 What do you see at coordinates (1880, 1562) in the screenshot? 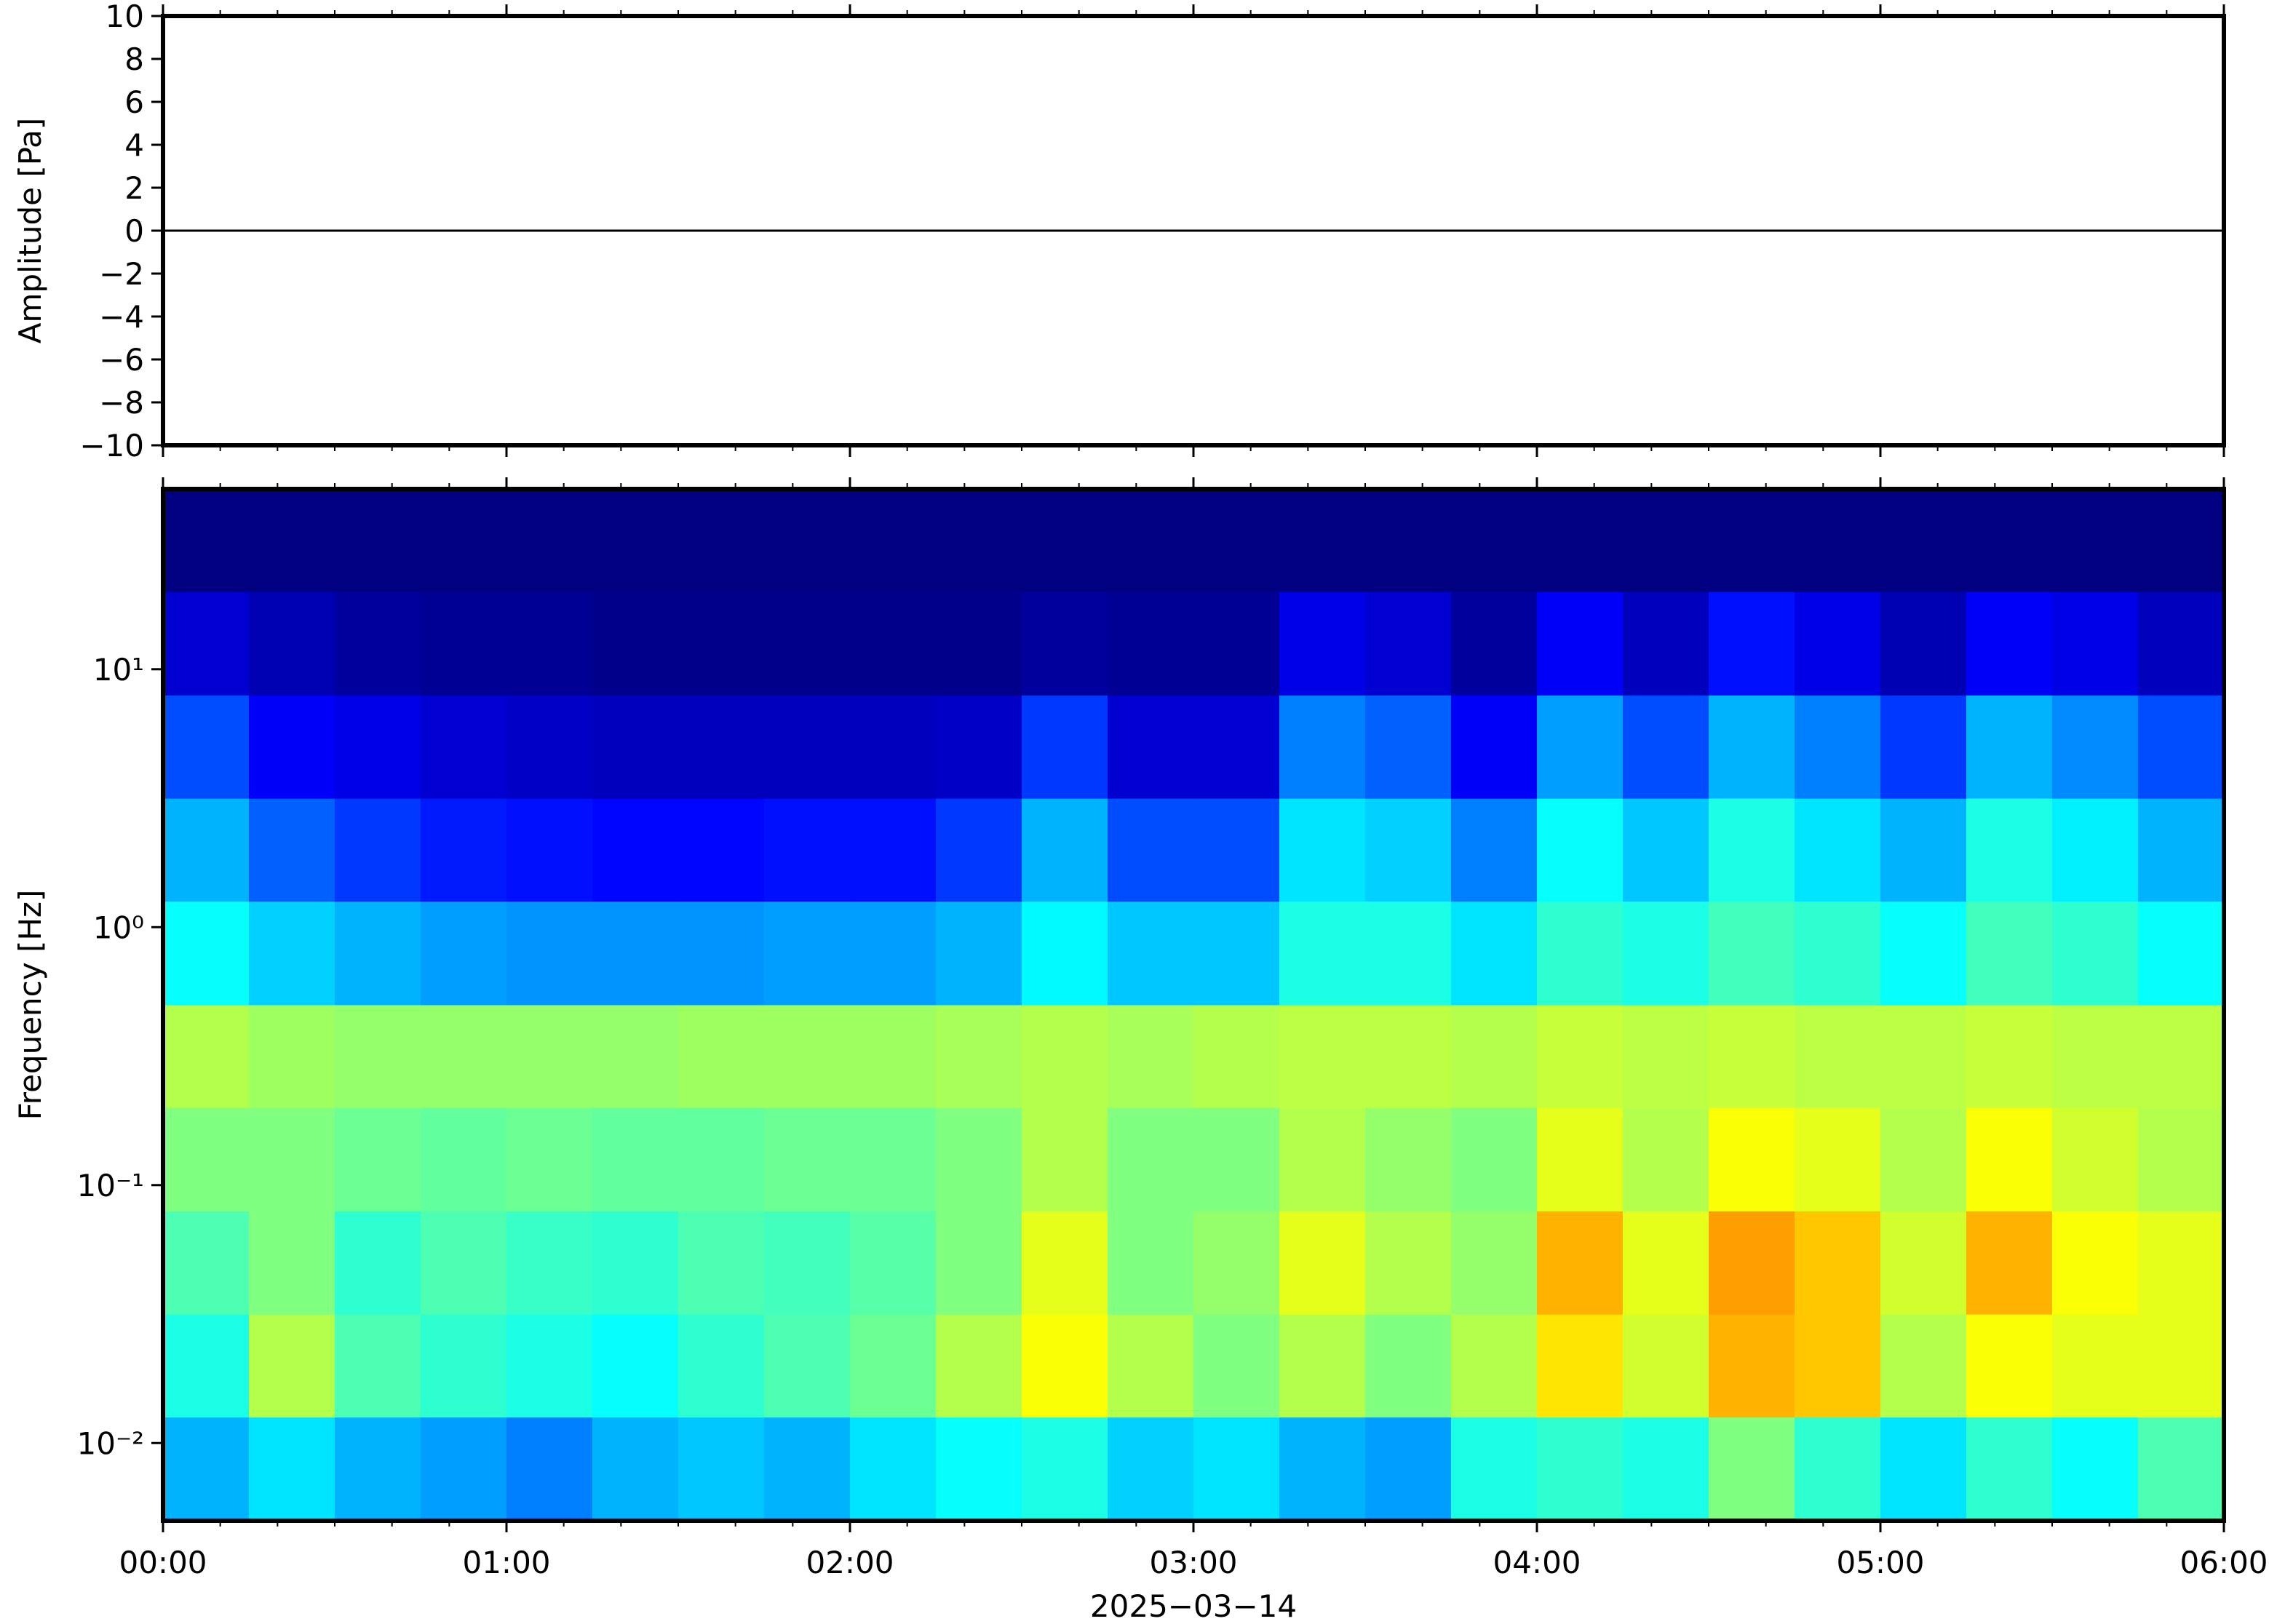
I see `x-tick-label: 05:00` at bounding box center [1880, 1562].